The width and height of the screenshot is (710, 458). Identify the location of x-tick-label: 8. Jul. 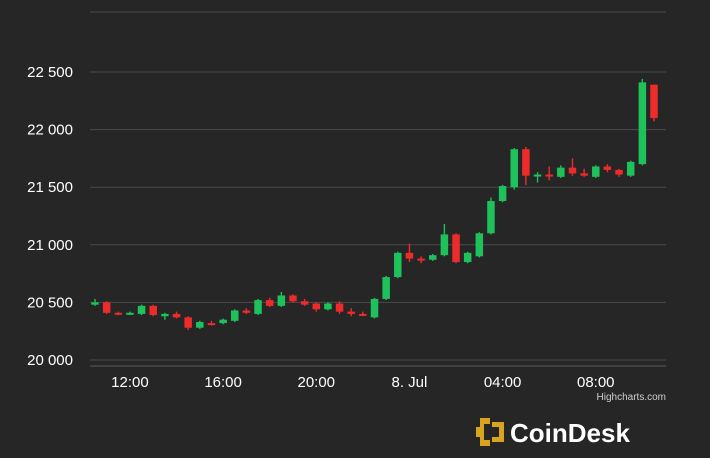
(410, 382).